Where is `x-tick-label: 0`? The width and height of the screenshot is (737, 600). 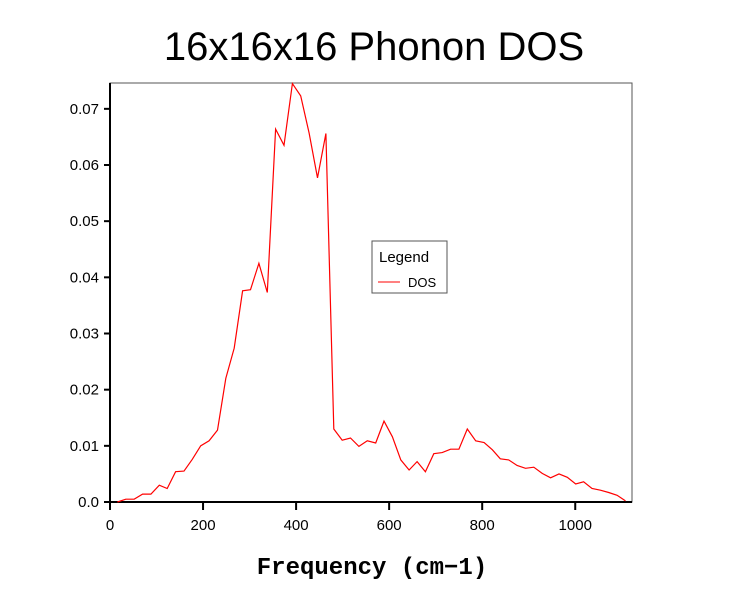
x-tick-label: 0 is located at coordinates (110, 525).